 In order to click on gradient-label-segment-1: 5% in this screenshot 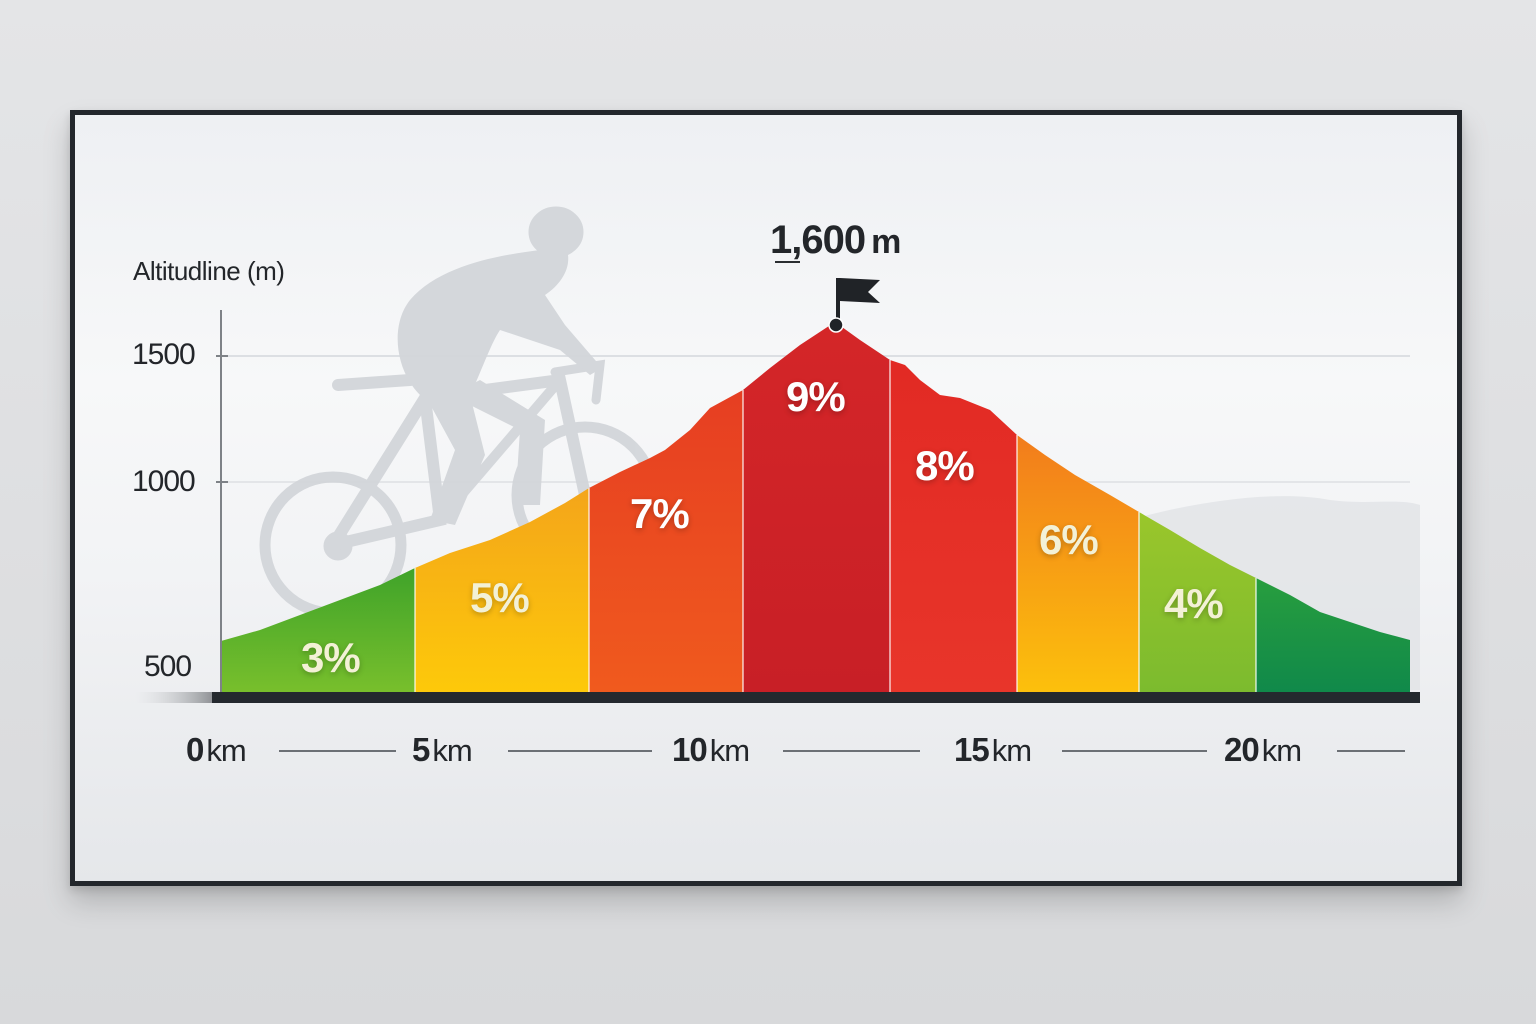, I will do `click(500, 597)`.